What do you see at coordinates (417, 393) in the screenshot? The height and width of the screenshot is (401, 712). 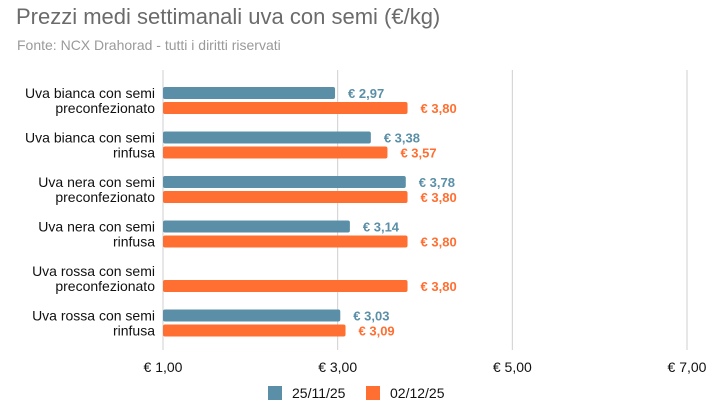 I see `legend-label: 02/12/25` at bounding box center [417, 393].